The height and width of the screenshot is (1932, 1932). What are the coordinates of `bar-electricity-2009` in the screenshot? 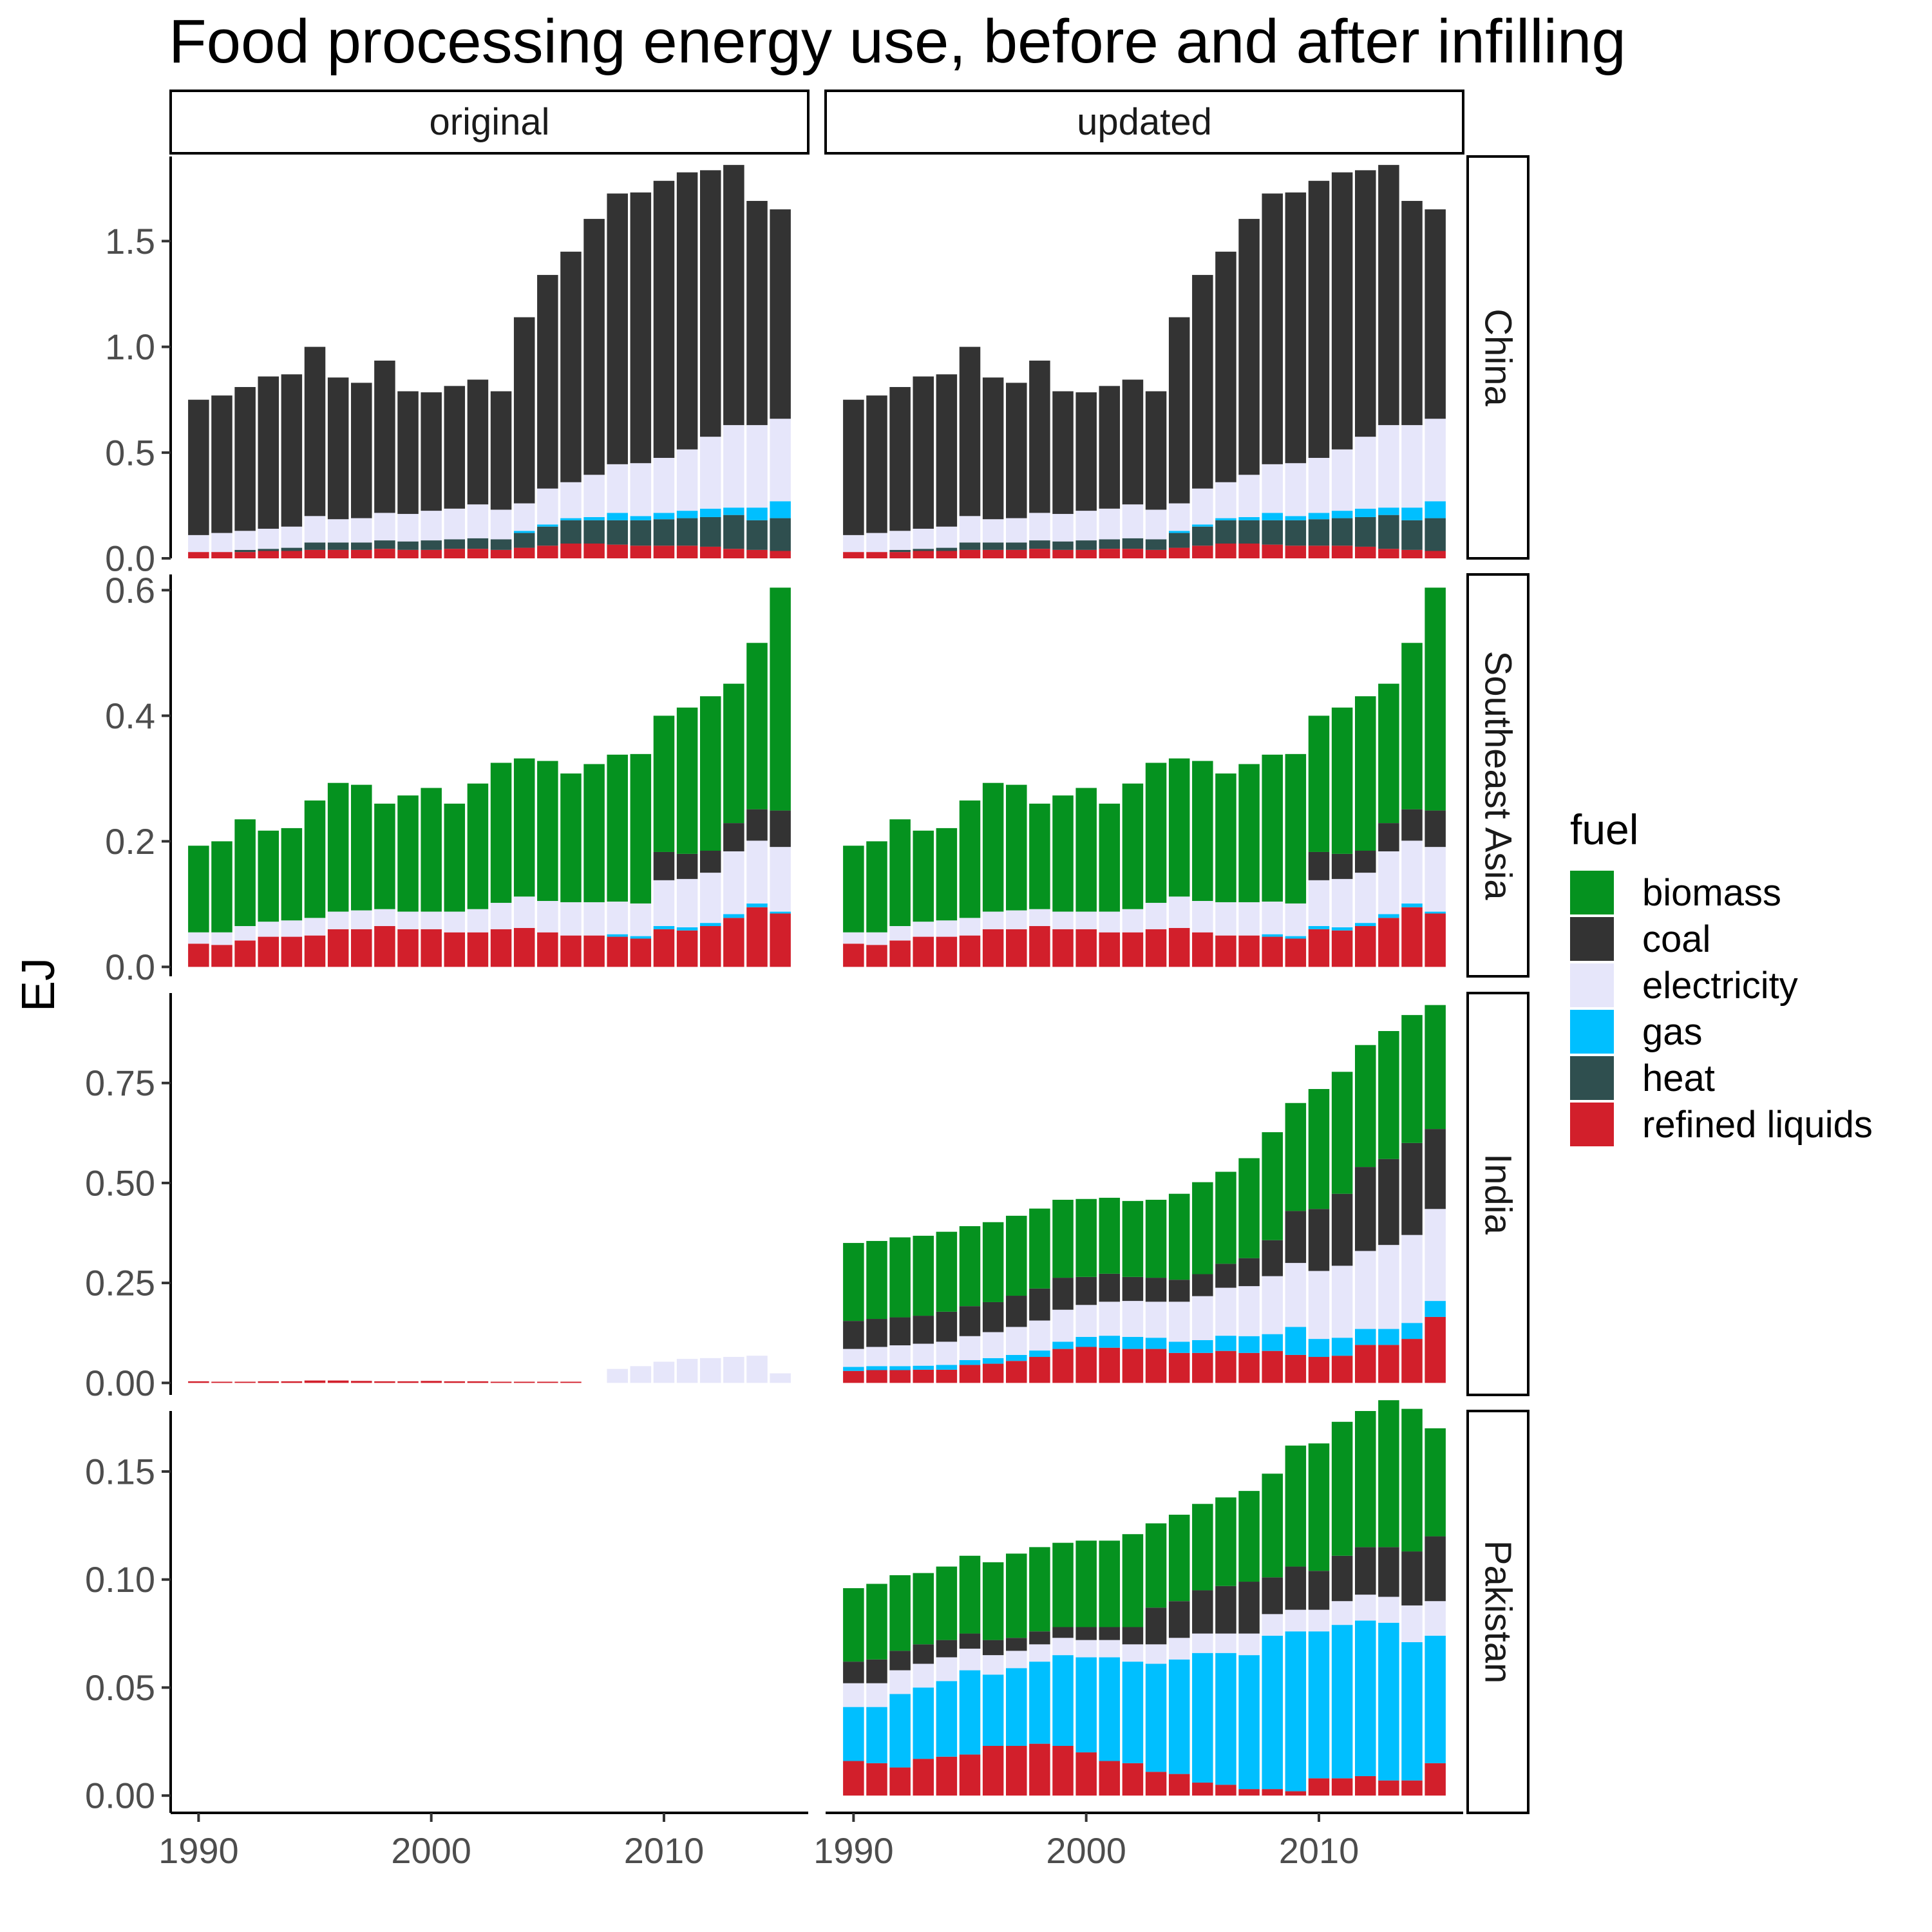 It's located at (1296, 490).